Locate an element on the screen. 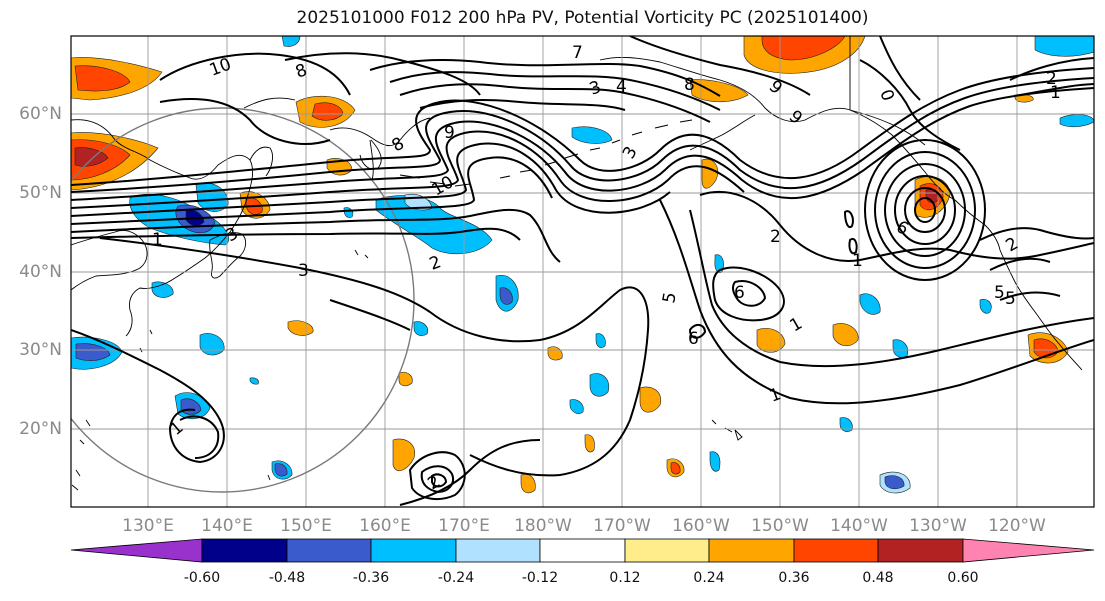 The width and height of the screenshot is (1105, 601). lon-label: 130°W is located at coordinates (938, 526).